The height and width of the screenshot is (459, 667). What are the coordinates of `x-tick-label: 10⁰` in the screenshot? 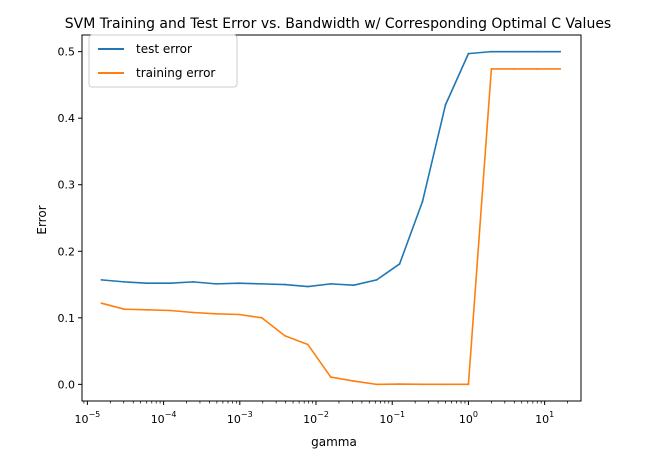 It's located at (468, 418).